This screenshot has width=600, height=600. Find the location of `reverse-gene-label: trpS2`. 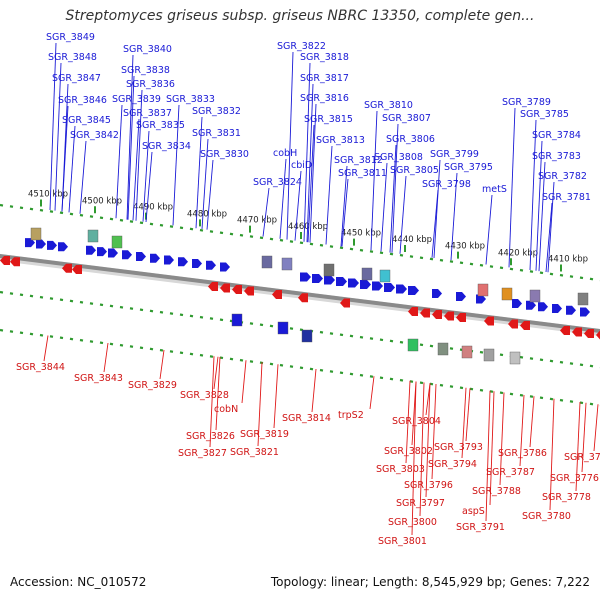

reverse-gene-label: trpS2 is located at coordinates (351, 415).